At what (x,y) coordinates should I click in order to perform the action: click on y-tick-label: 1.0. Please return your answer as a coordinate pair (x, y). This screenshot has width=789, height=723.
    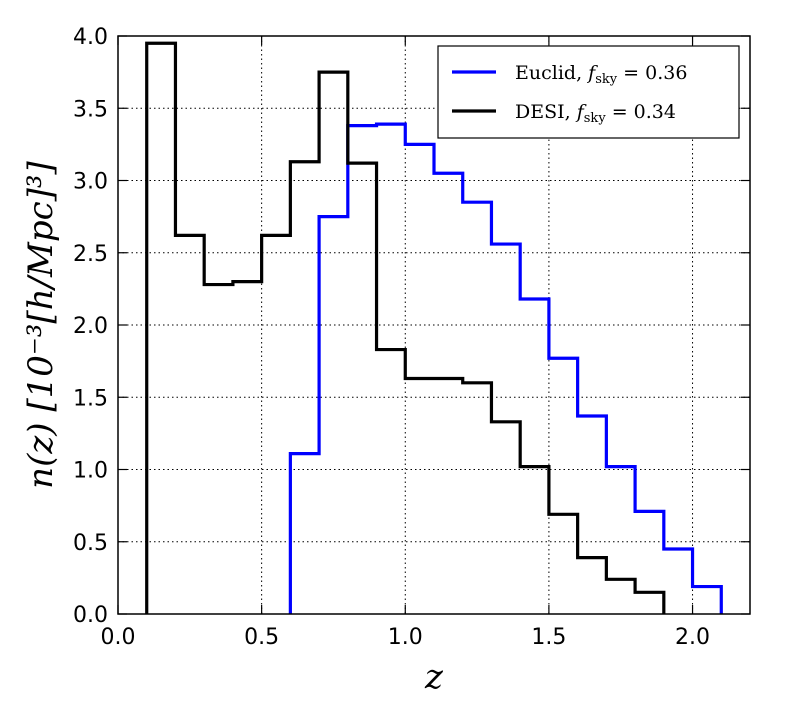
    Looking at the image, I should click on (90, 471).